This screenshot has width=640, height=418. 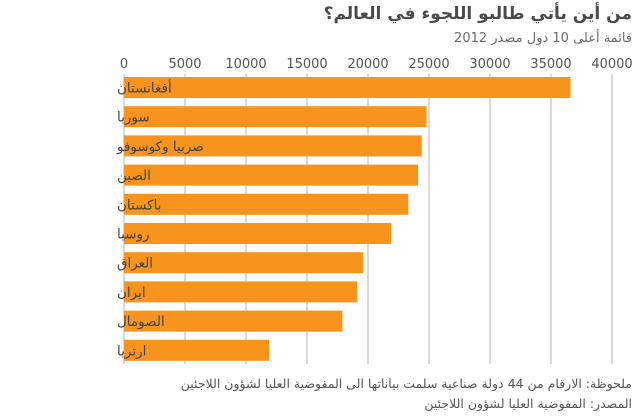 I want to click on source-note: المصدر: المفوضية العليا لشؤون اللاجئين, so click(x=528, y=403).